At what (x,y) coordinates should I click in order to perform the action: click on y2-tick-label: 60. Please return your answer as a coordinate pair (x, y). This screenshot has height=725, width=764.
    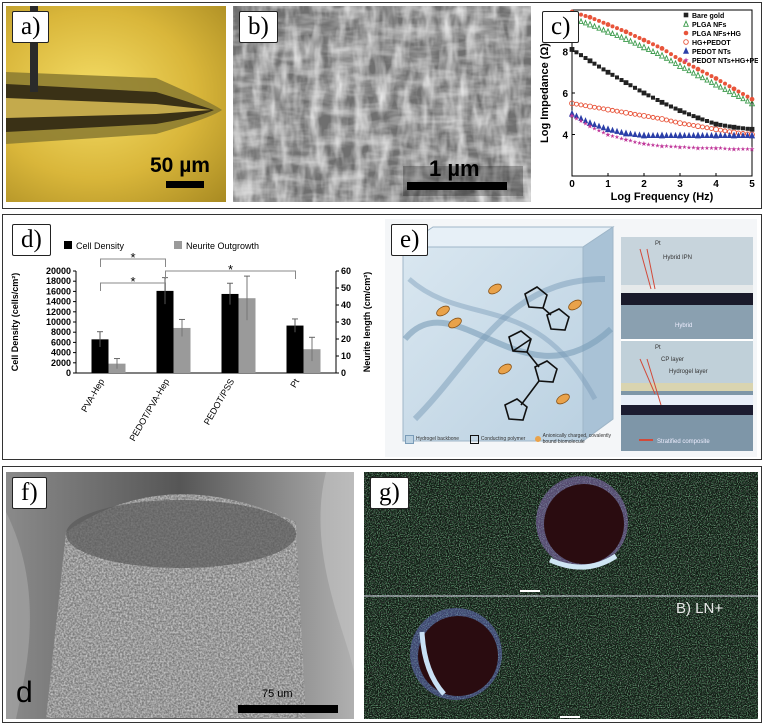
    Looking at the image, I should click on (346, 271).